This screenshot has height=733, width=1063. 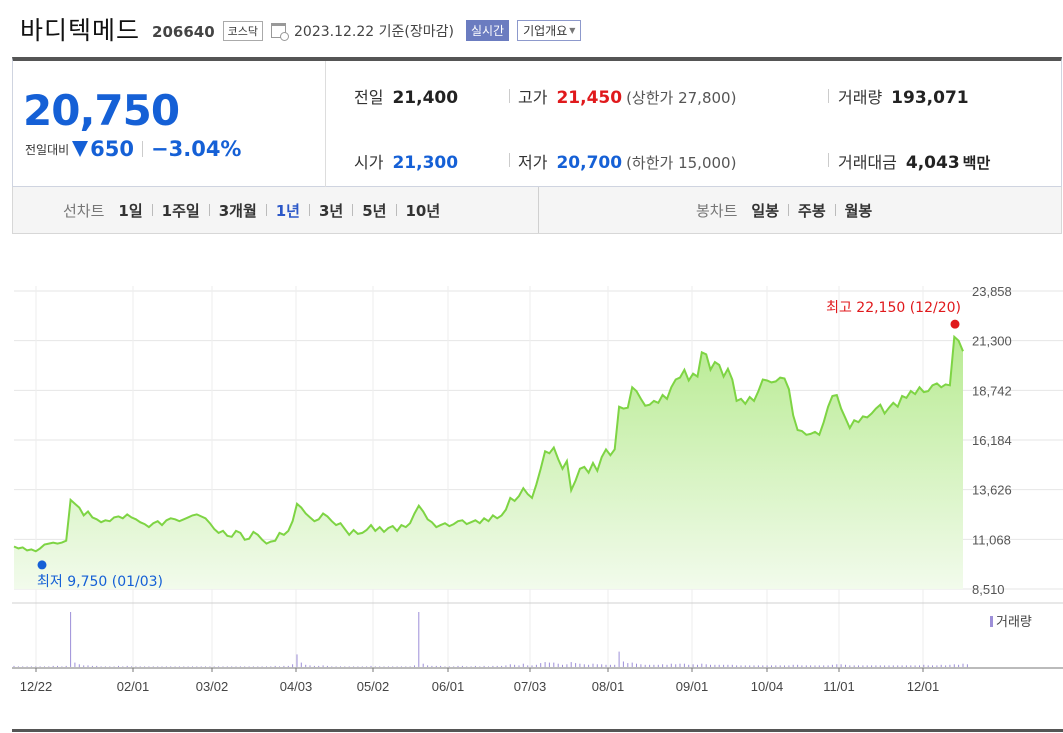 What do you see at coordinates (180, 210) in the screenshot?
I see `period-option: 1주일` at bounding box center [180, 210].